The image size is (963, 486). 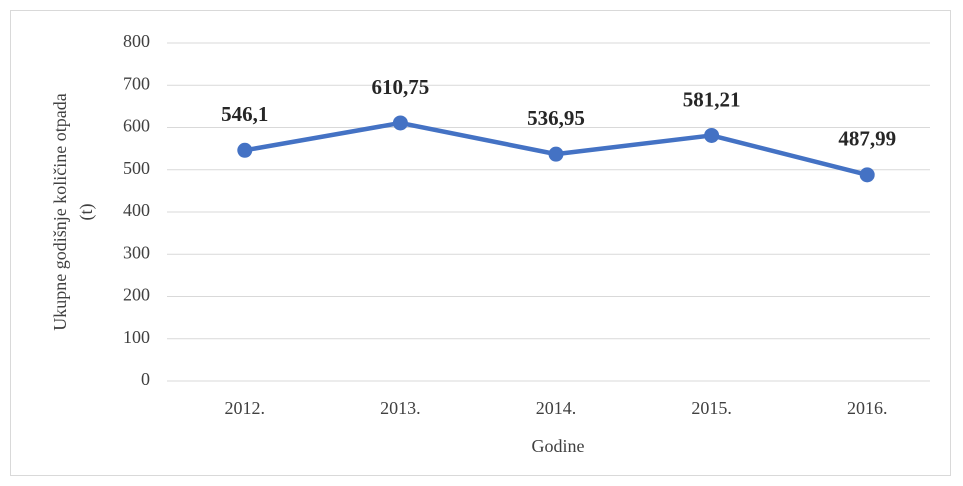 I want to click on x-tick-label: 2015., so click(x=711, y=408).